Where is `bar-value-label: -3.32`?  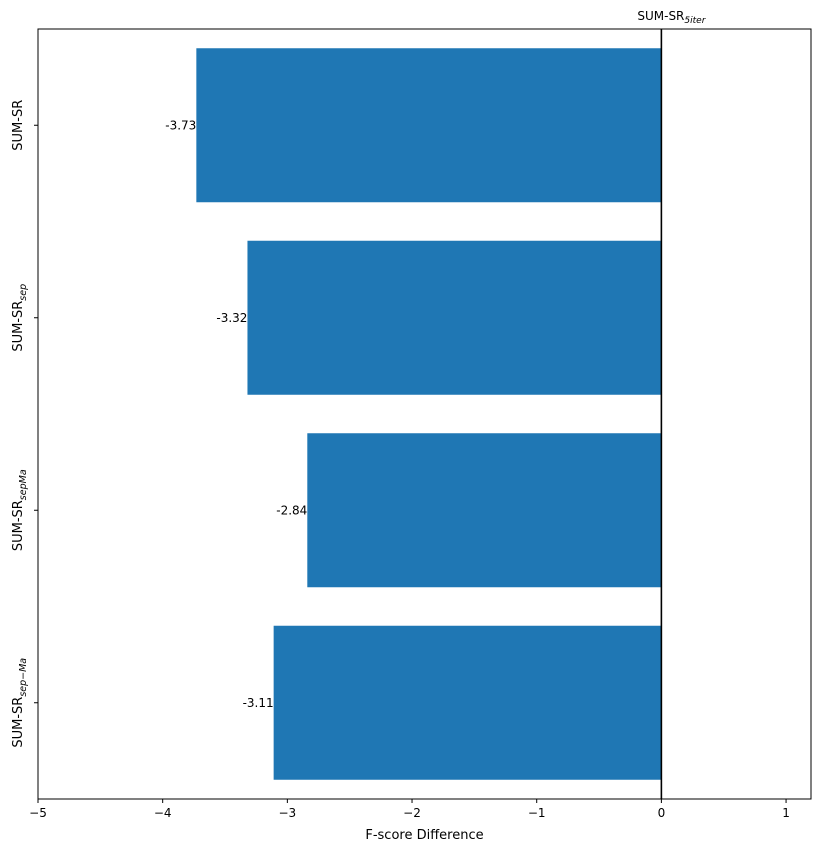 bar-value-label: -3.32 is located at coordinates (231, 318).